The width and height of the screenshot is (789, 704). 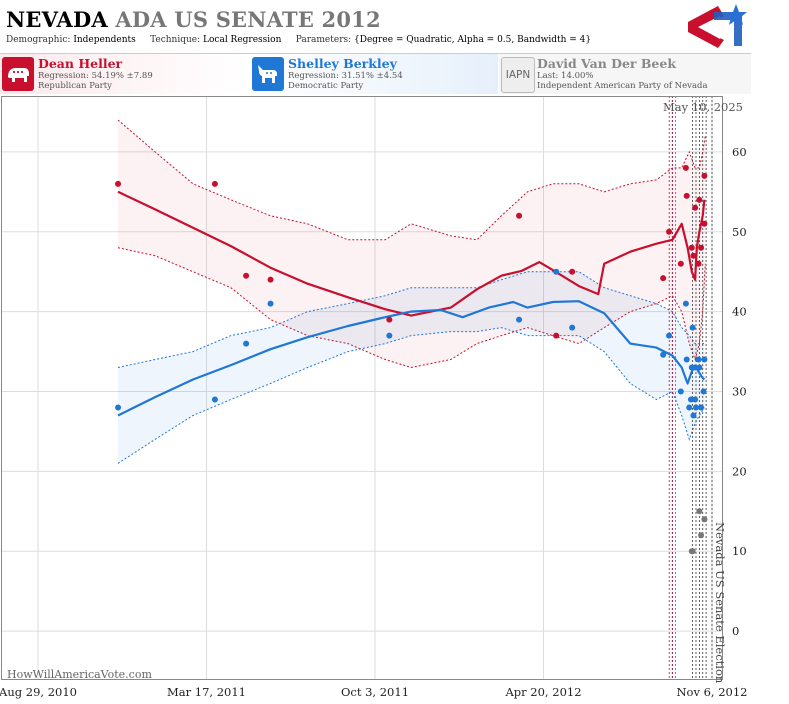 What do you see at coordinates (703, 107) in the screenshot?
I see `date-label: May 10, 2025` at bounding box center [703, 107].